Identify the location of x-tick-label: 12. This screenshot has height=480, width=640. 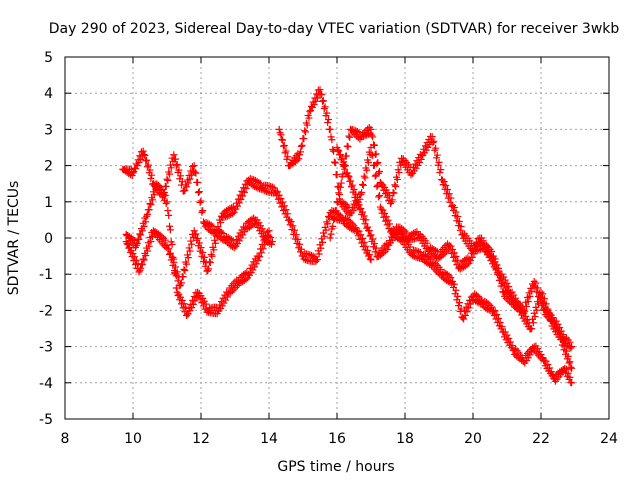
(201, 439).